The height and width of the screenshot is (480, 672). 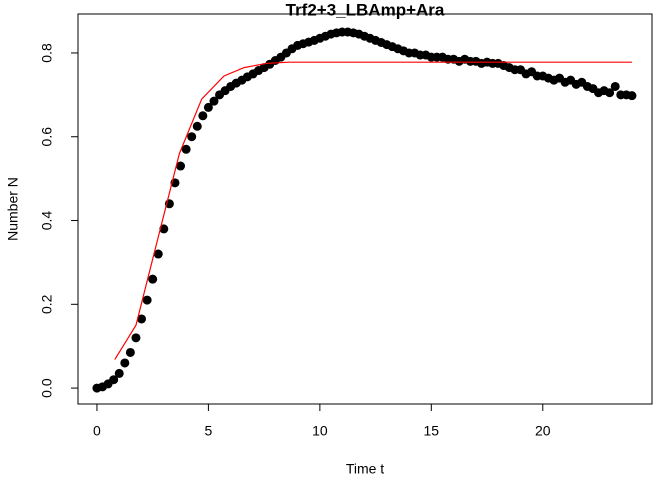 I want to click on y-axis-label: Number N, so click(x=13, y=209).